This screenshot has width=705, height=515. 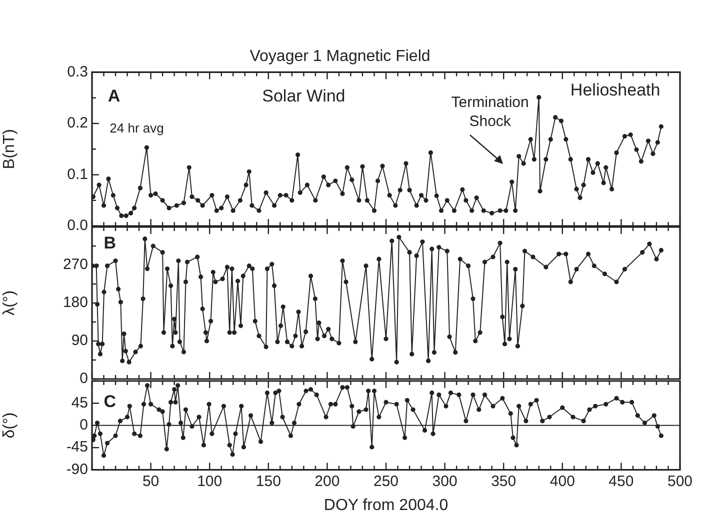 I want to click on x-tick-label: 100, so click(x=209, y=481).